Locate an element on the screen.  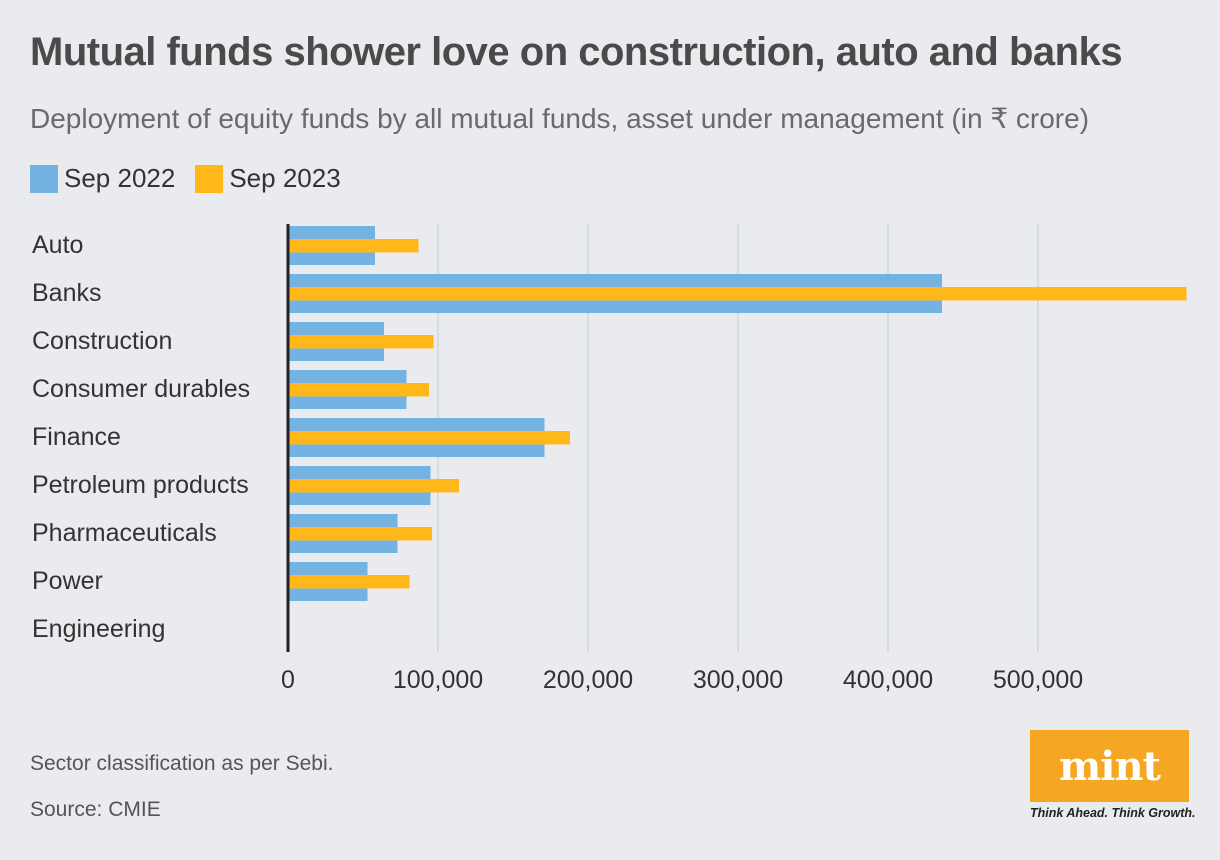
legend-swatch-sep-2022 is located at coordinates (44, 178).